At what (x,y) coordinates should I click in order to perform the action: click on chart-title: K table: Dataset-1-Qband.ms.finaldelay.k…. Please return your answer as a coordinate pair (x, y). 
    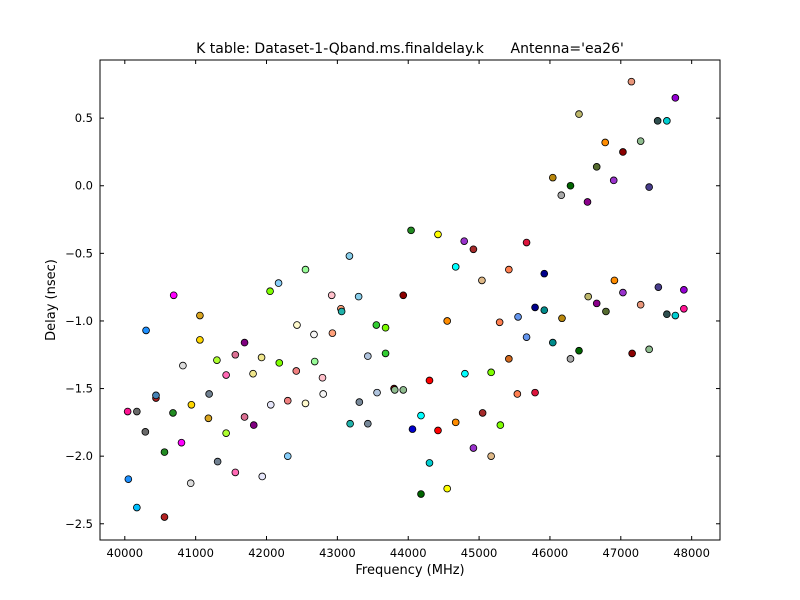
    Looking at the image, I should click on (410, 49).